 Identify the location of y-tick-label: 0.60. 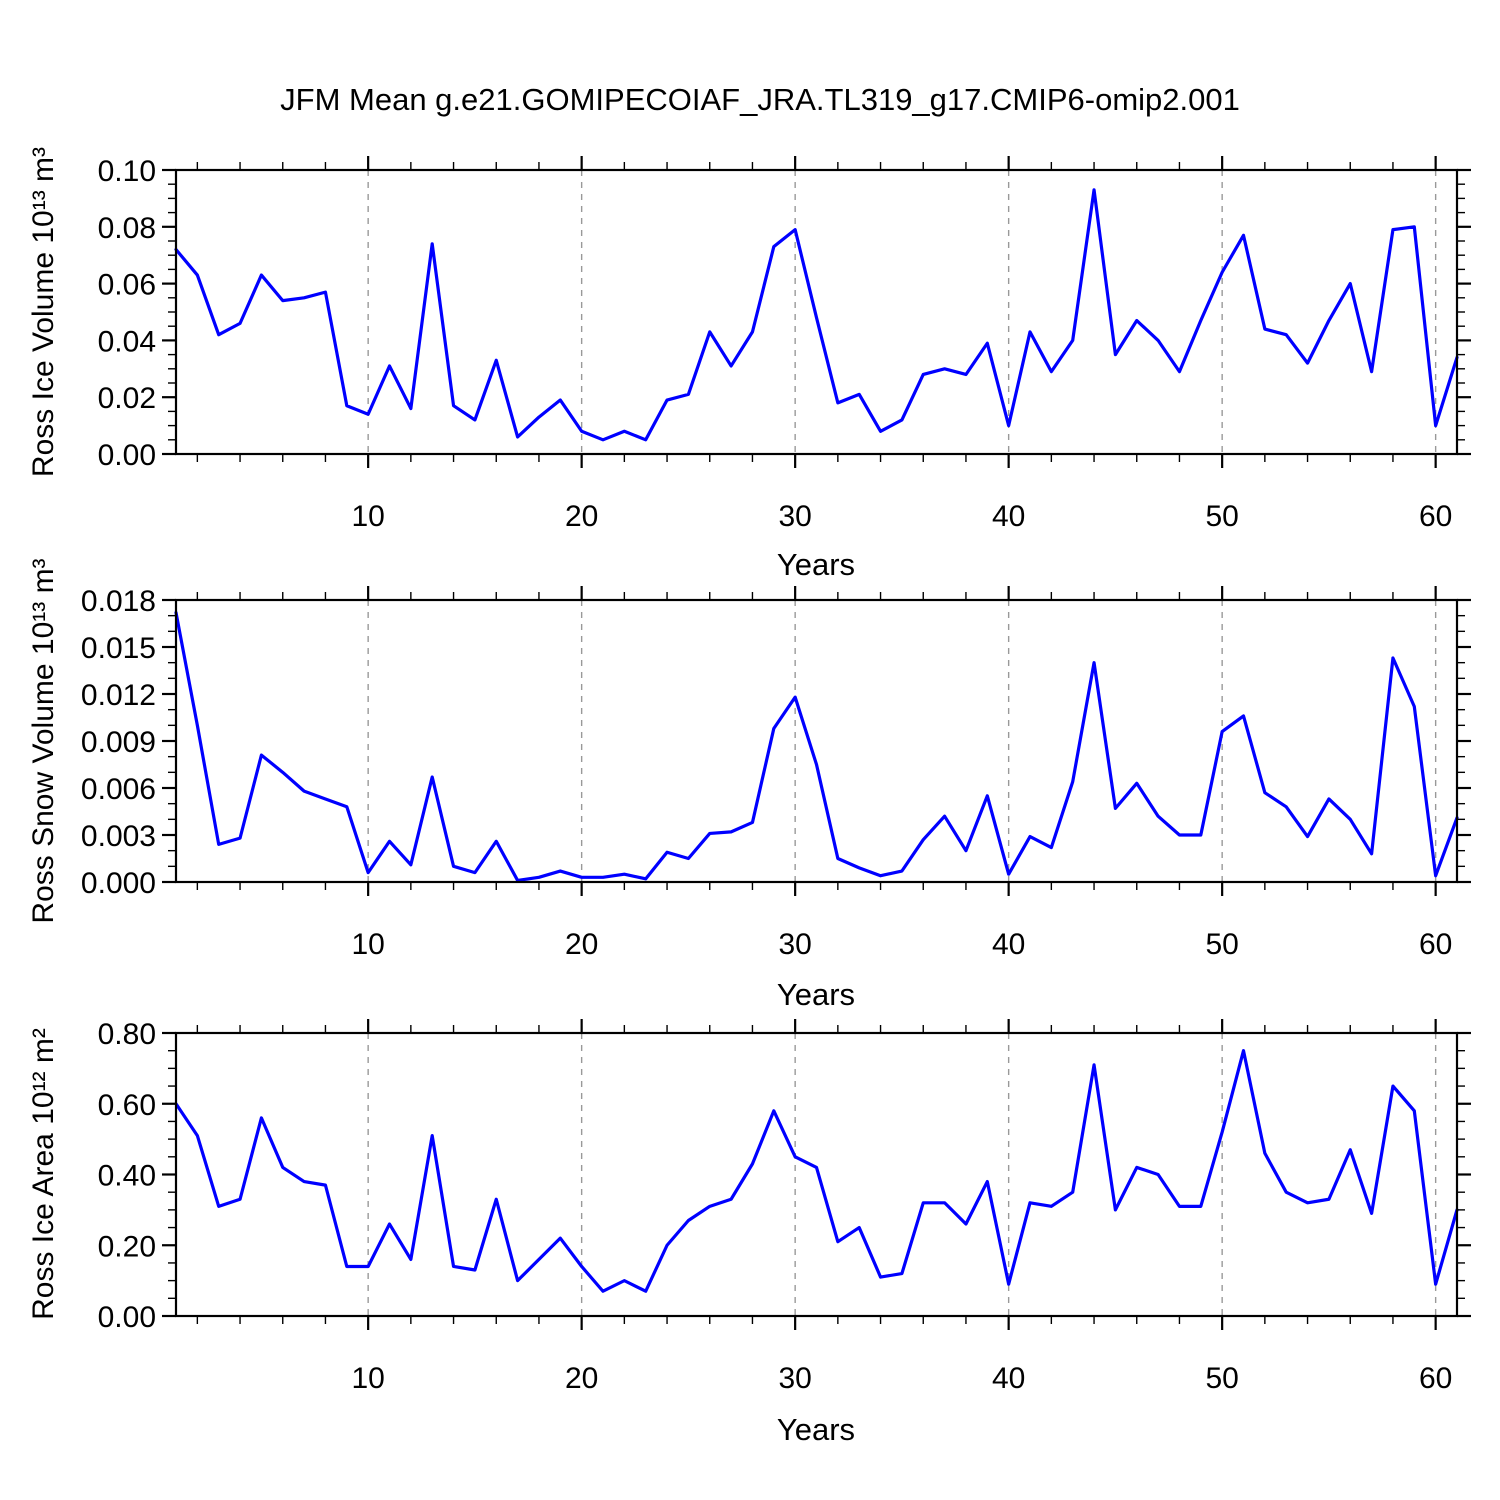
(127, 1105).